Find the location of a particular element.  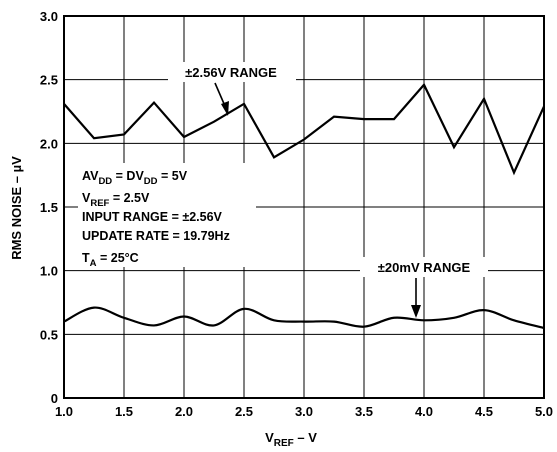

x-tick-label: 1.5 is located at coordinates (124, 411).